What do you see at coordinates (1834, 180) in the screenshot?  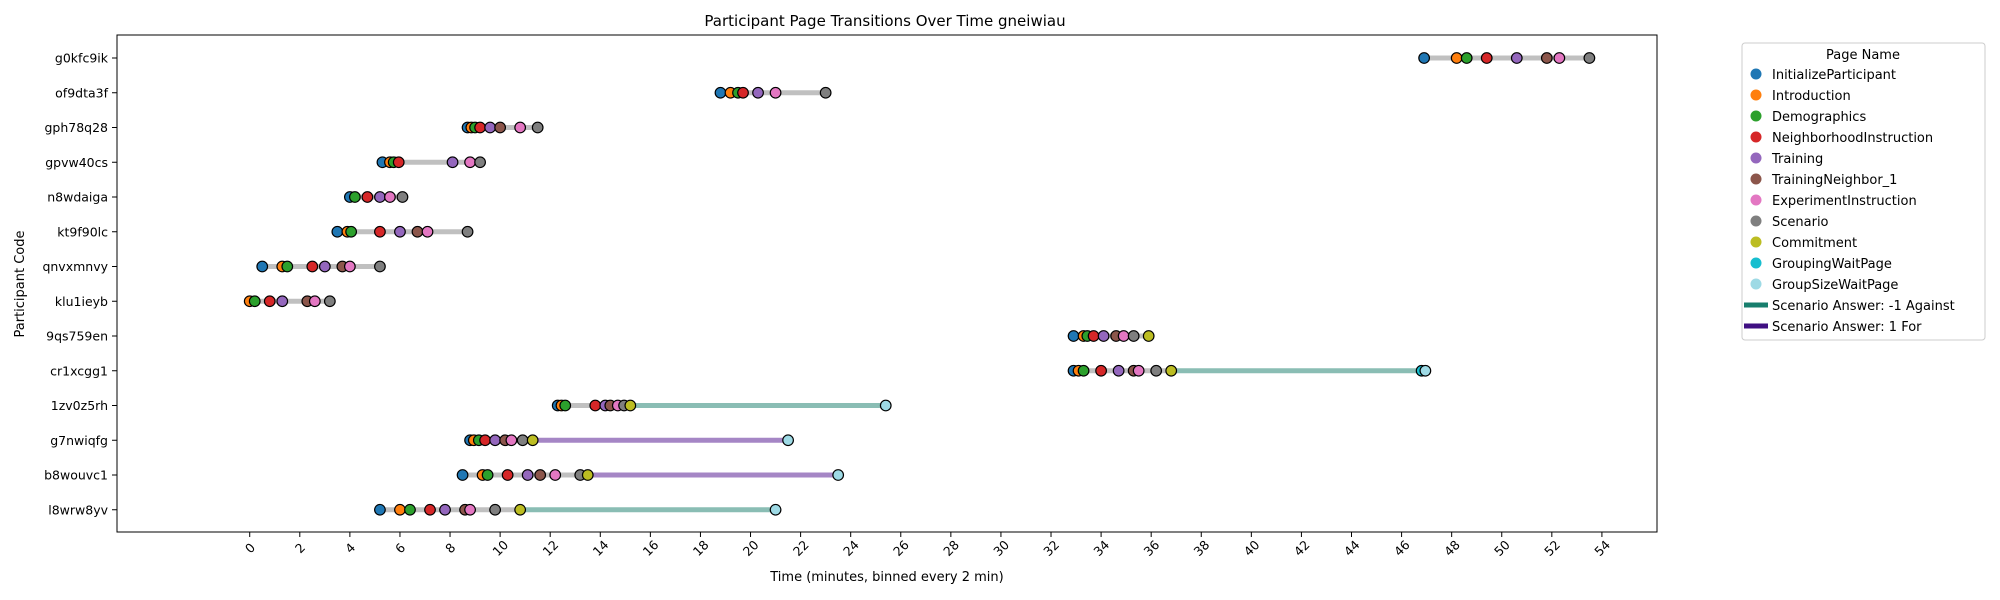 I see `legend-label: TrainingNeighbor_1` at bounding box center [1834, 180].